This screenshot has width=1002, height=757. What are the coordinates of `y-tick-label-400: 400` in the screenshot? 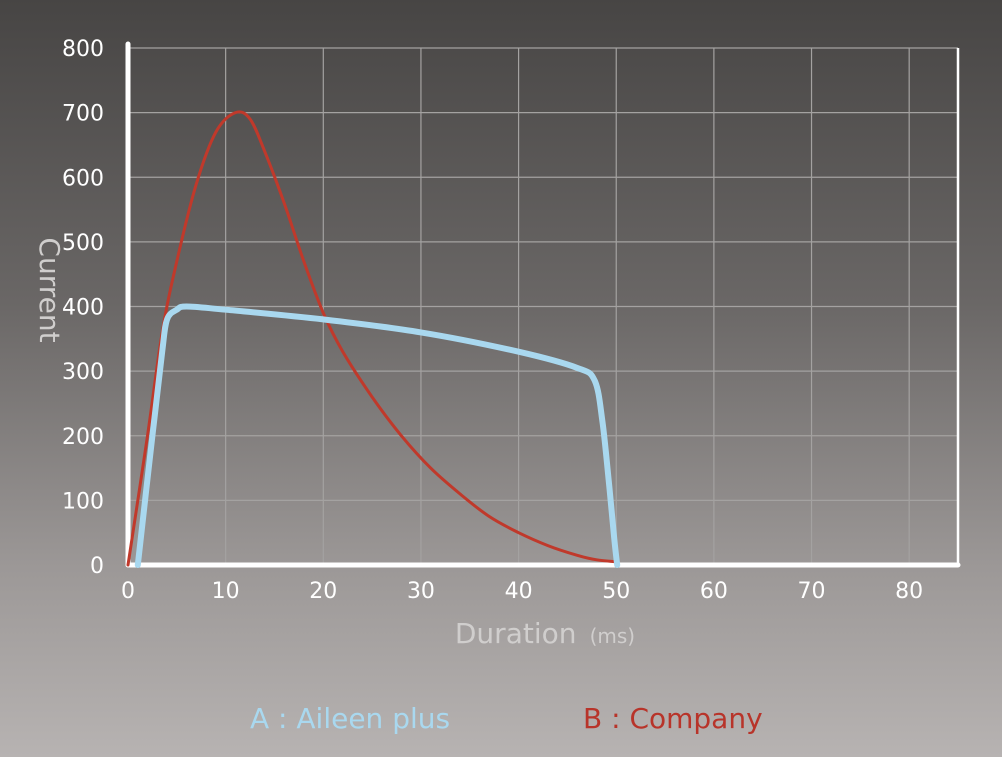 It's located at (83, 308).